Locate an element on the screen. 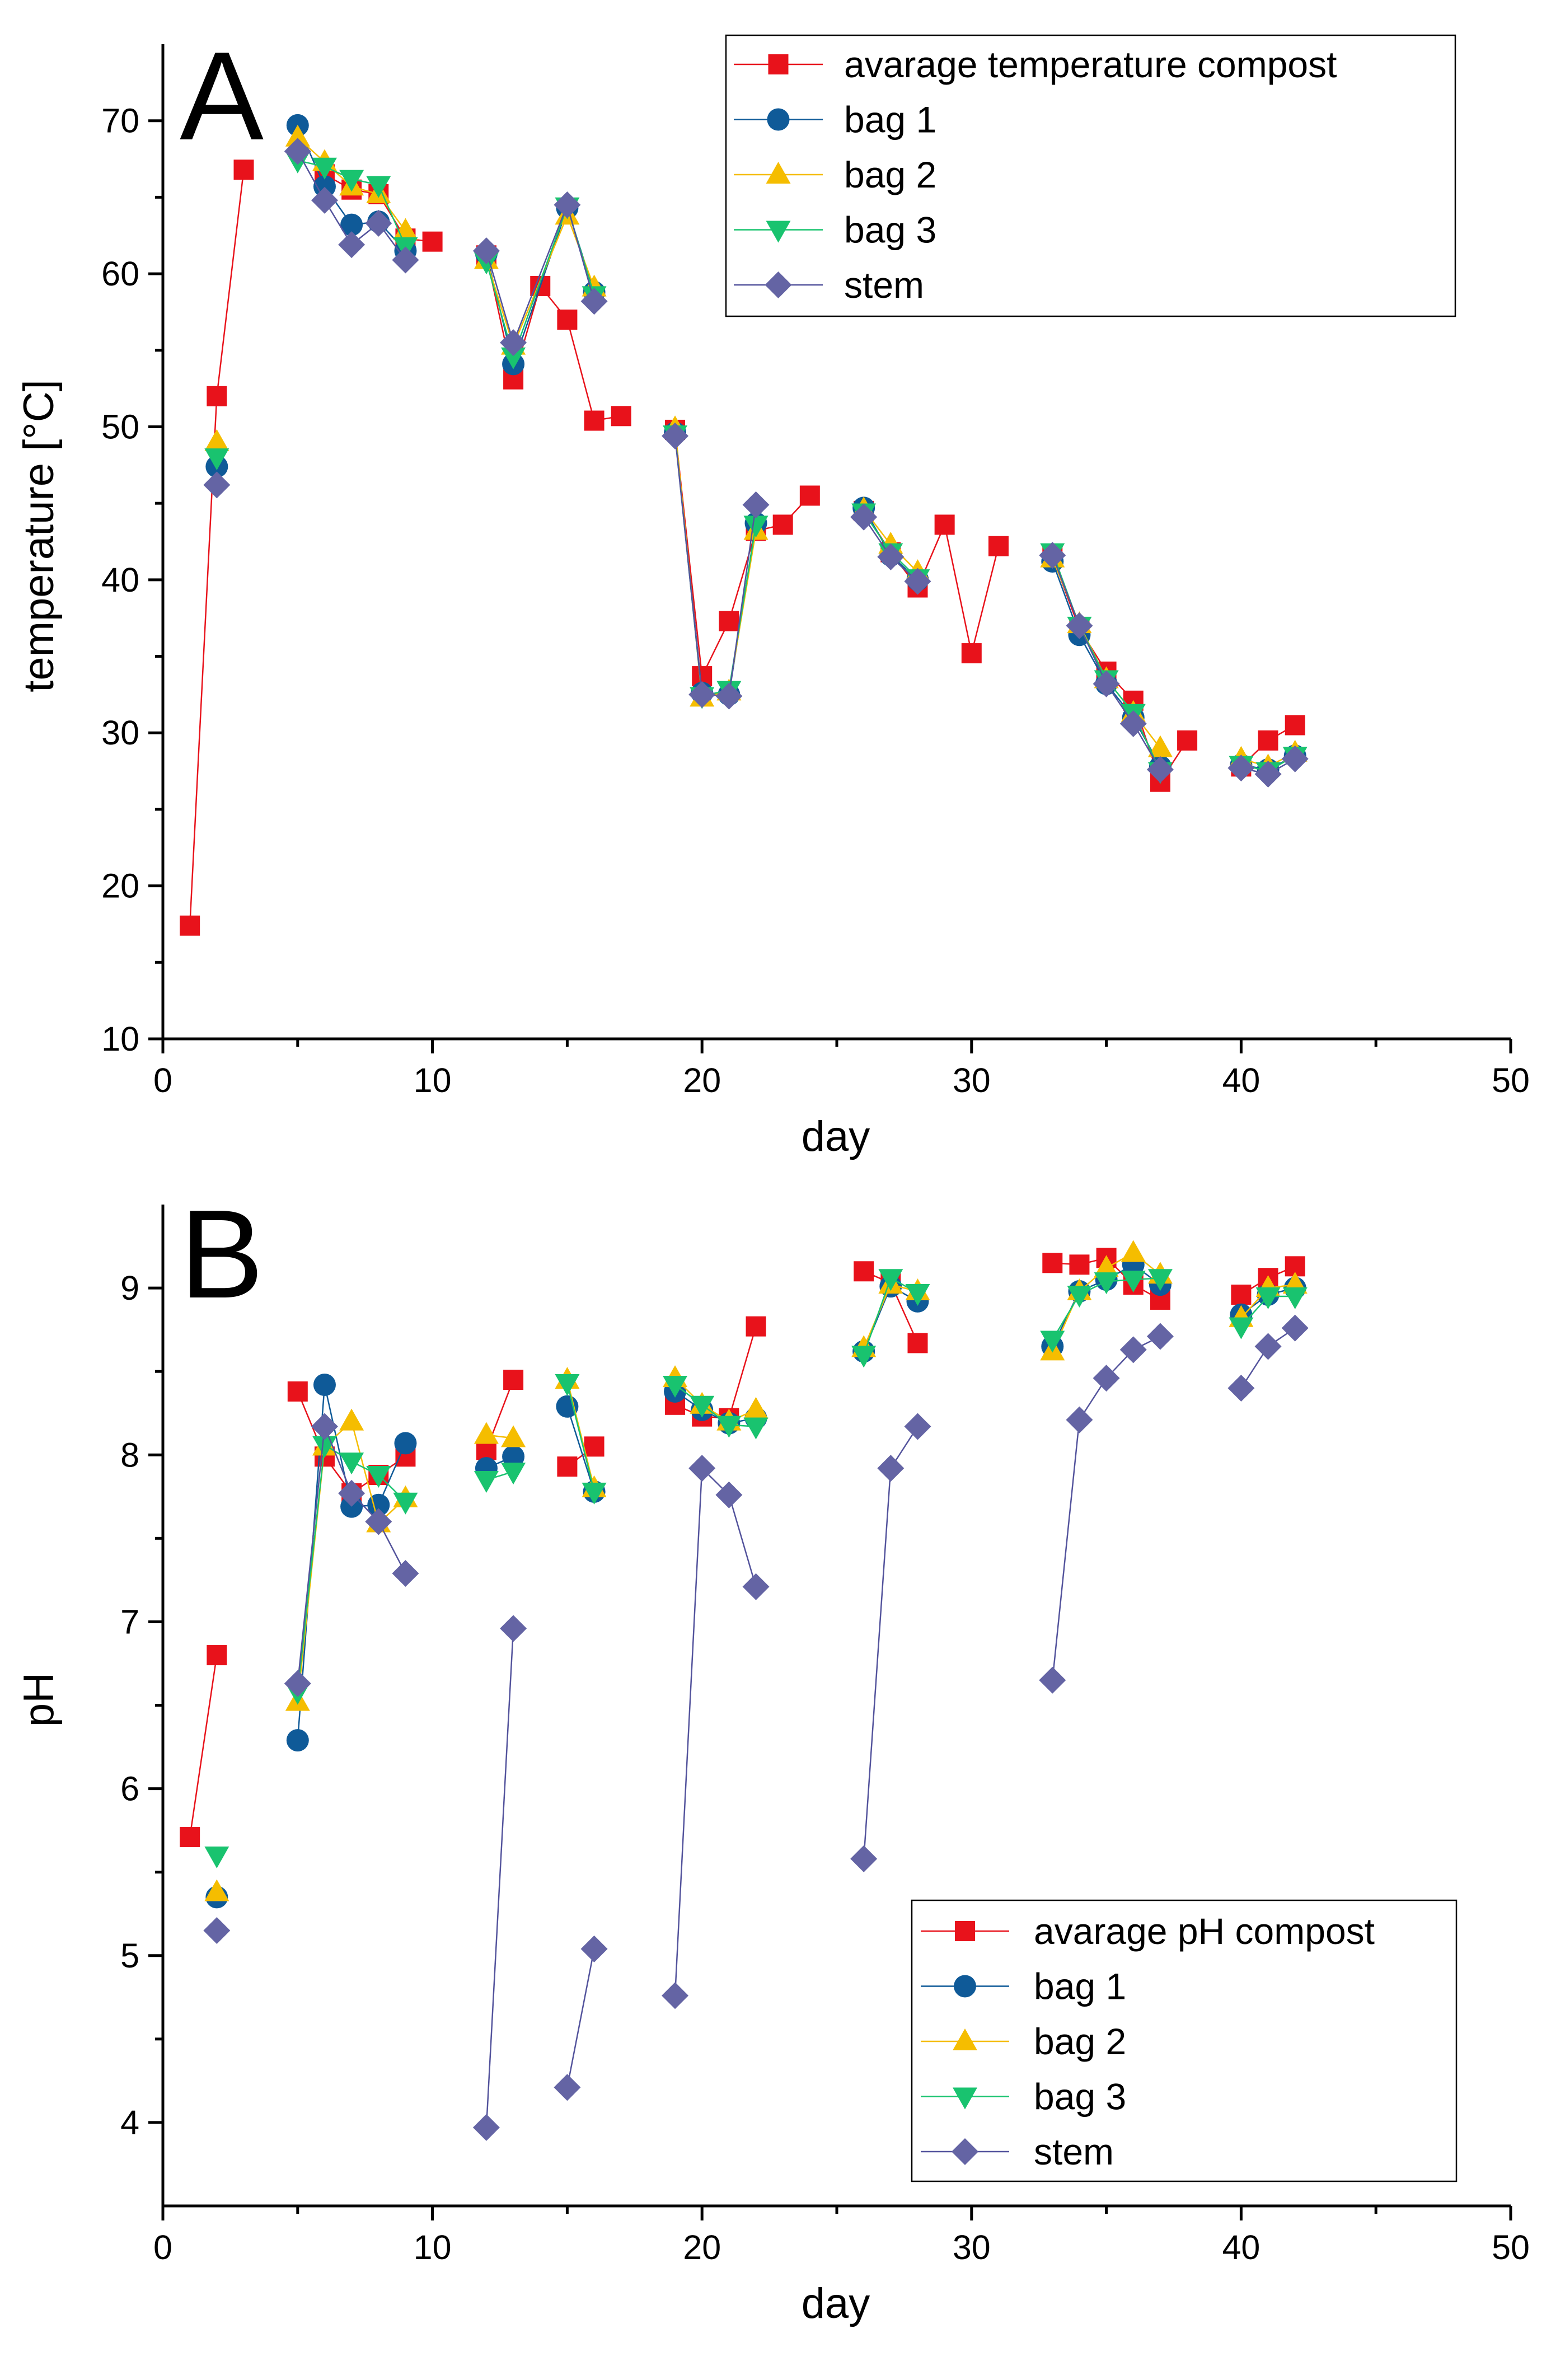 The image size is (1551, 2380). legend-frame is located at coordinates (1091, 176).